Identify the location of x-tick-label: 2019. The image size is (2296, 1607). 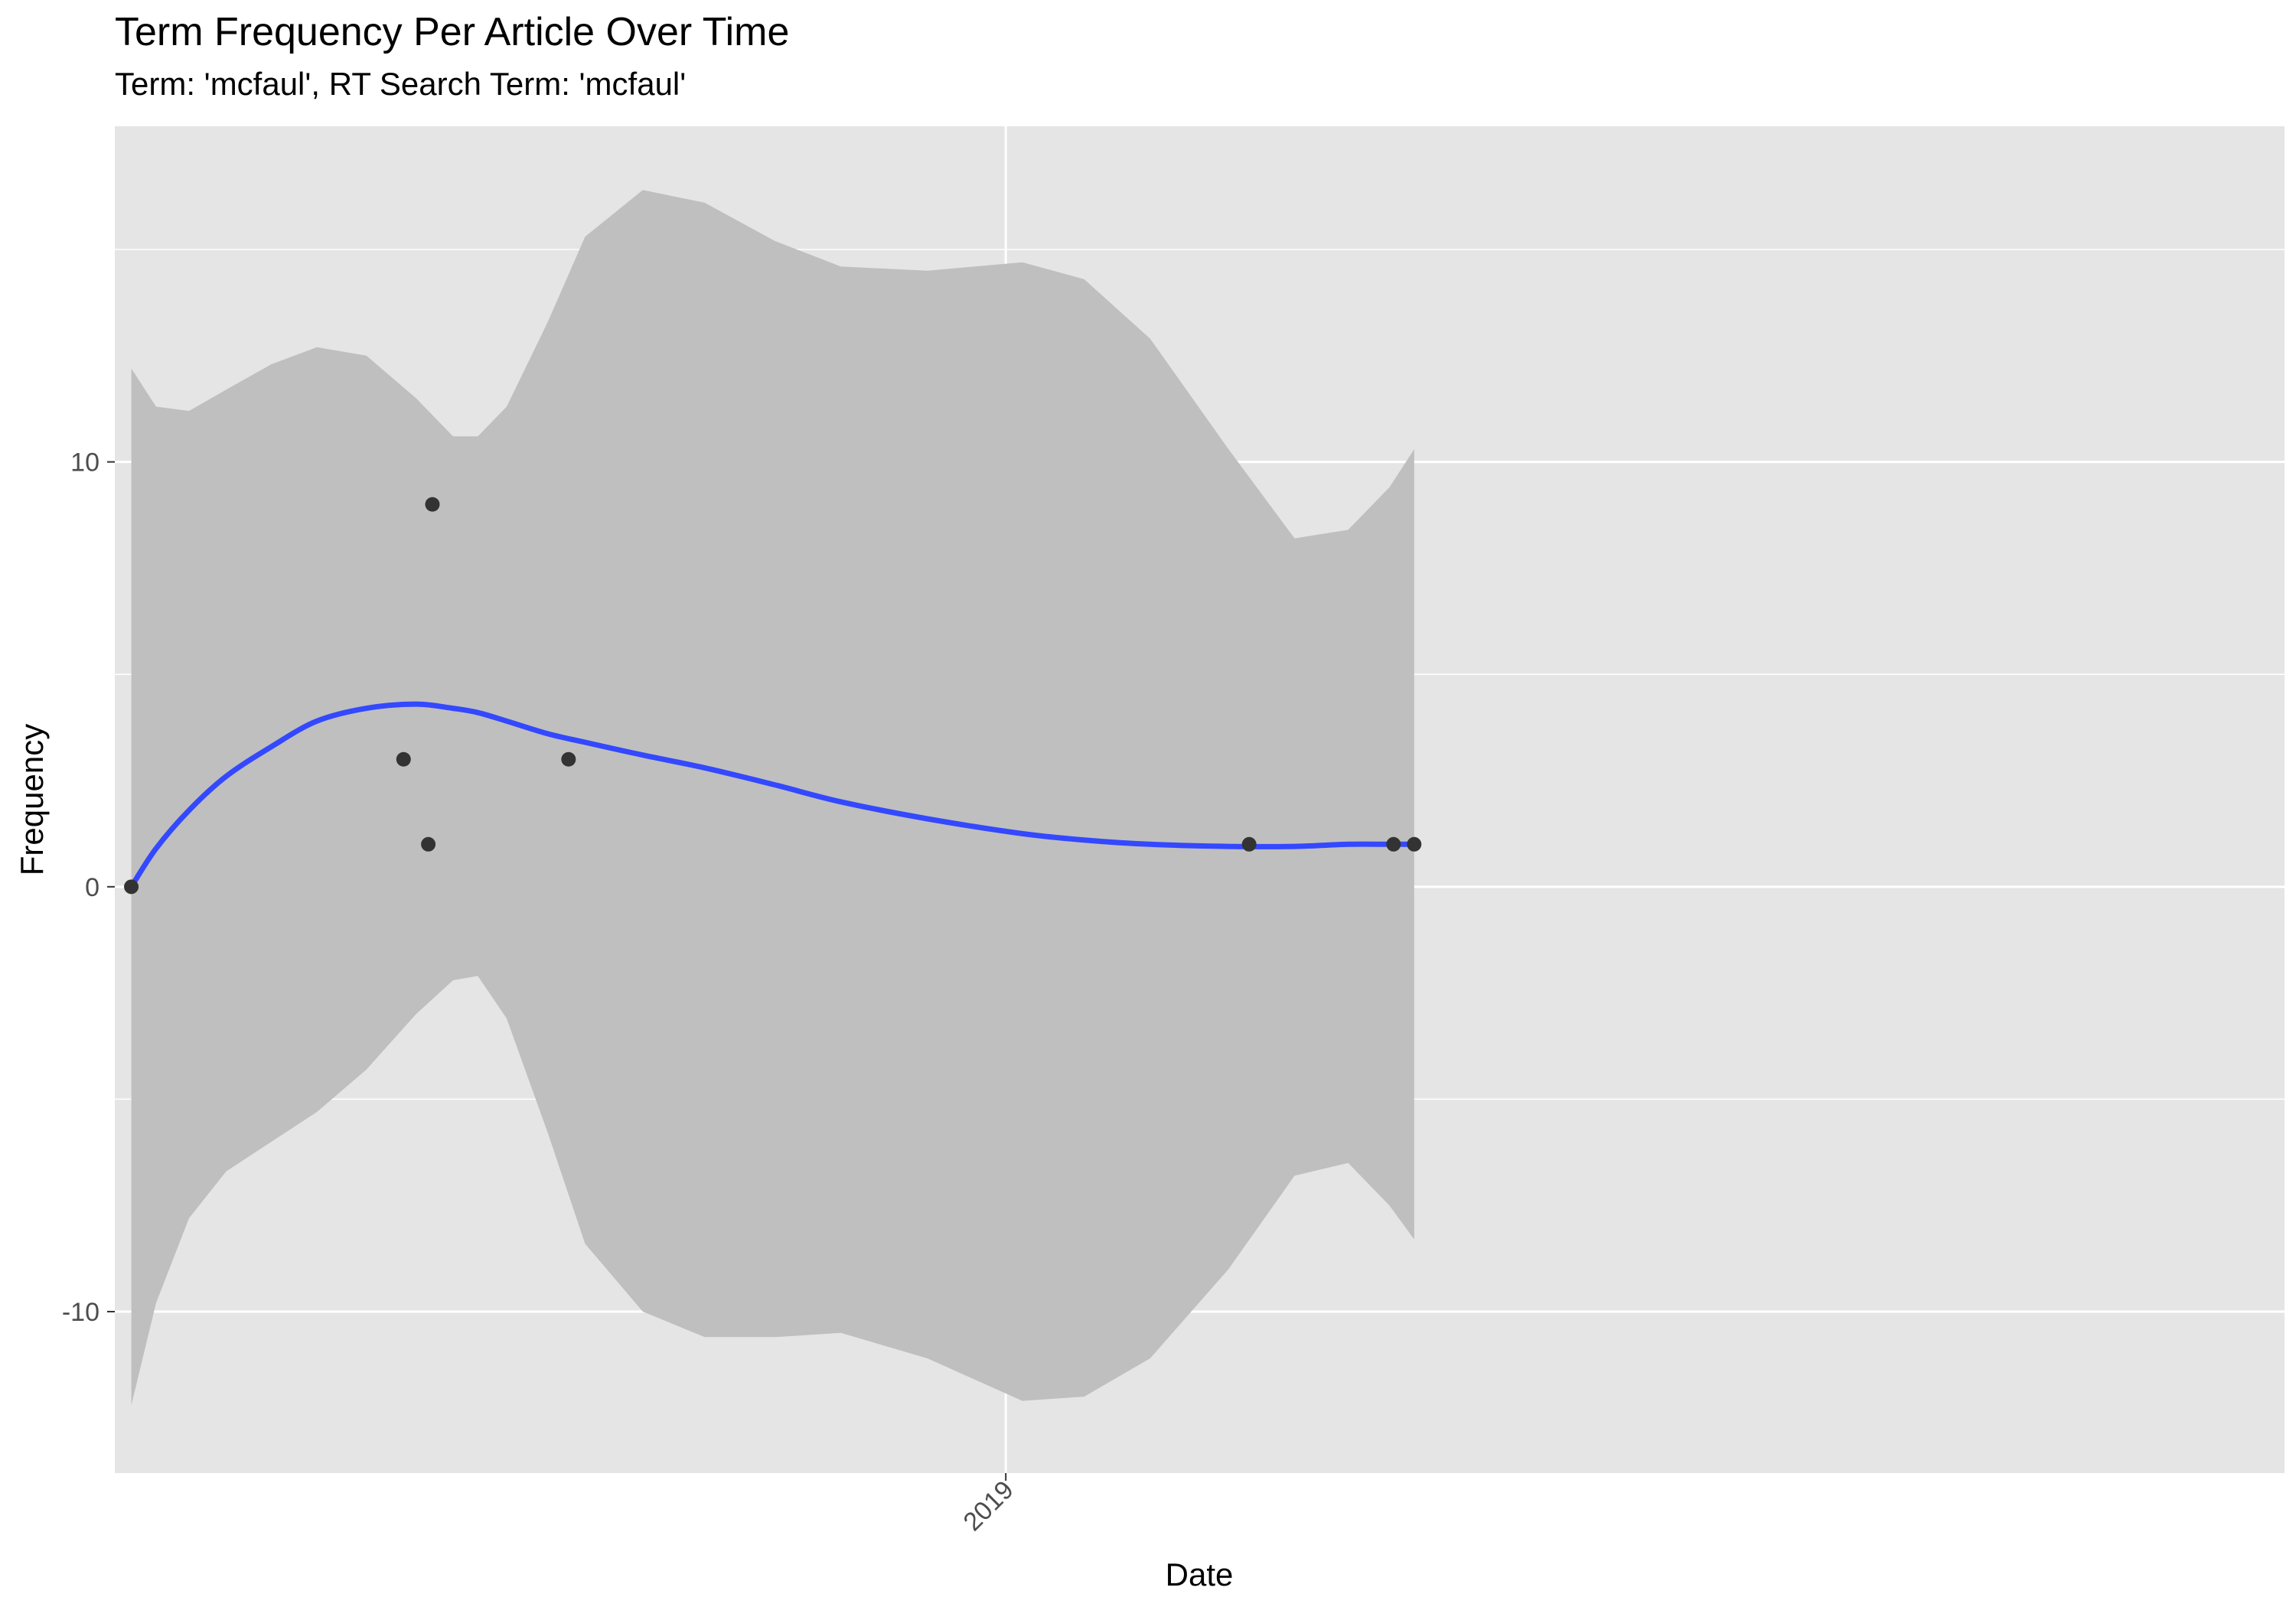
(988, 1506).